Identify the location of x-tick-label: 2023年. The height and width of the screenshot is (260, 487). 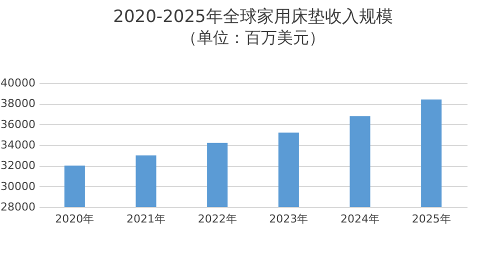
(288, 219).